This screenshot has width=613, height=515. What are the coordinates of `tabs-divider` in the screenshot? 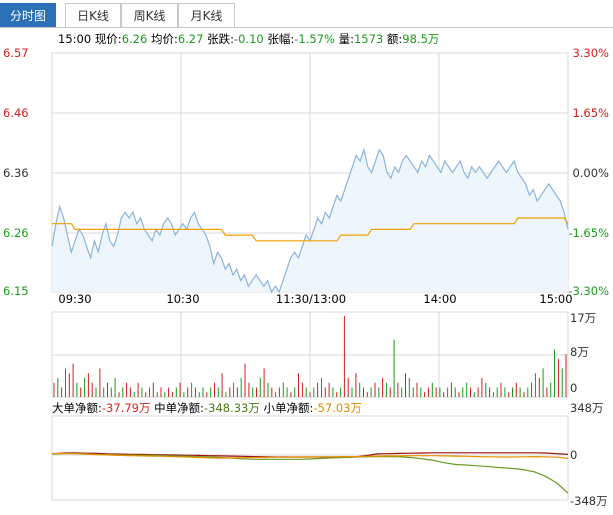 It's located at (306, 27).